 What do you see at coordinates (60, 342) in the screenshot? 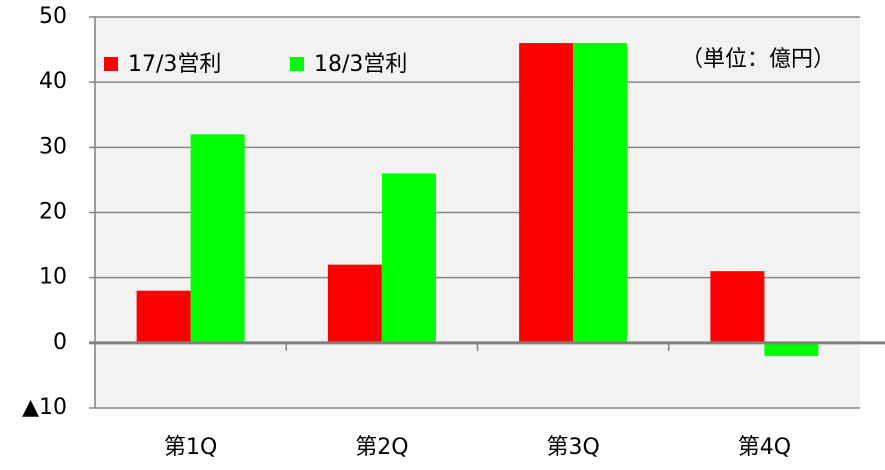
I see `y-tick-label: 0` at bounding box center [60, 342].